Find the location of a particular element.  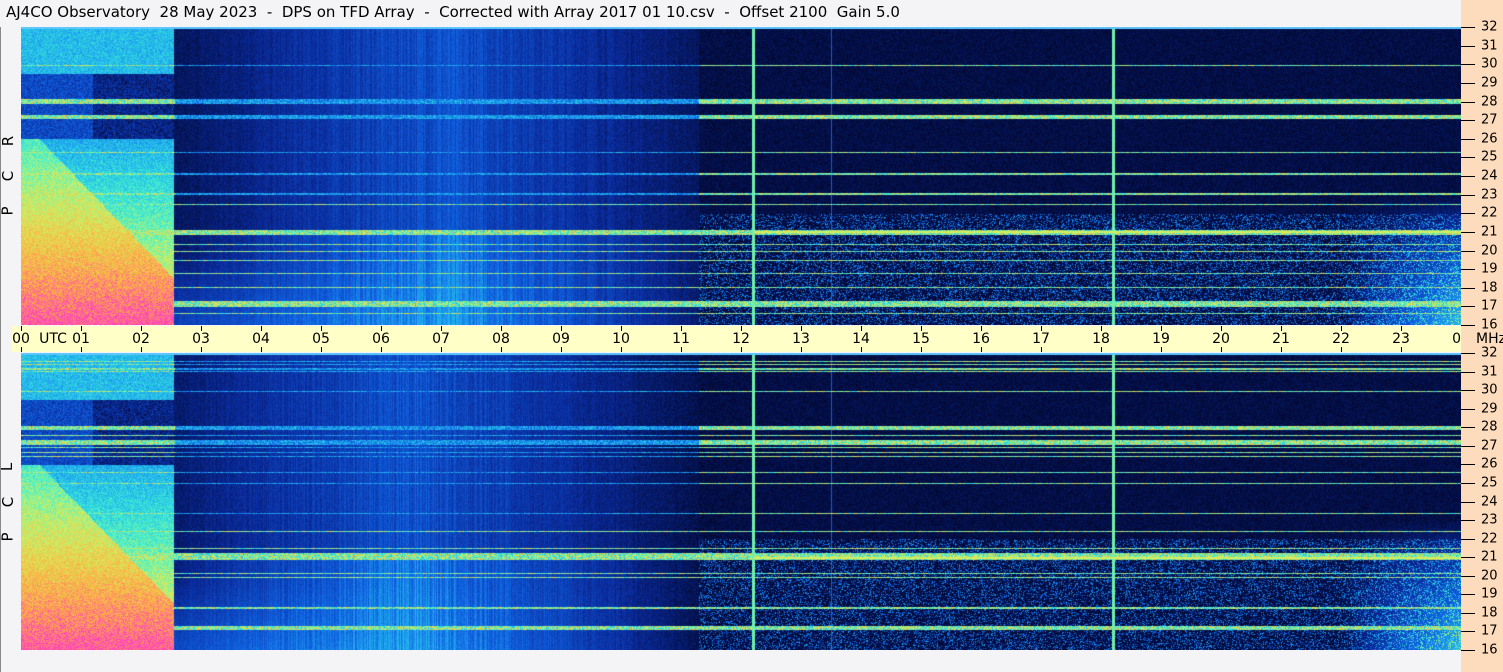

freq-tick-label: 32 is located at coordinates (1489, 27).